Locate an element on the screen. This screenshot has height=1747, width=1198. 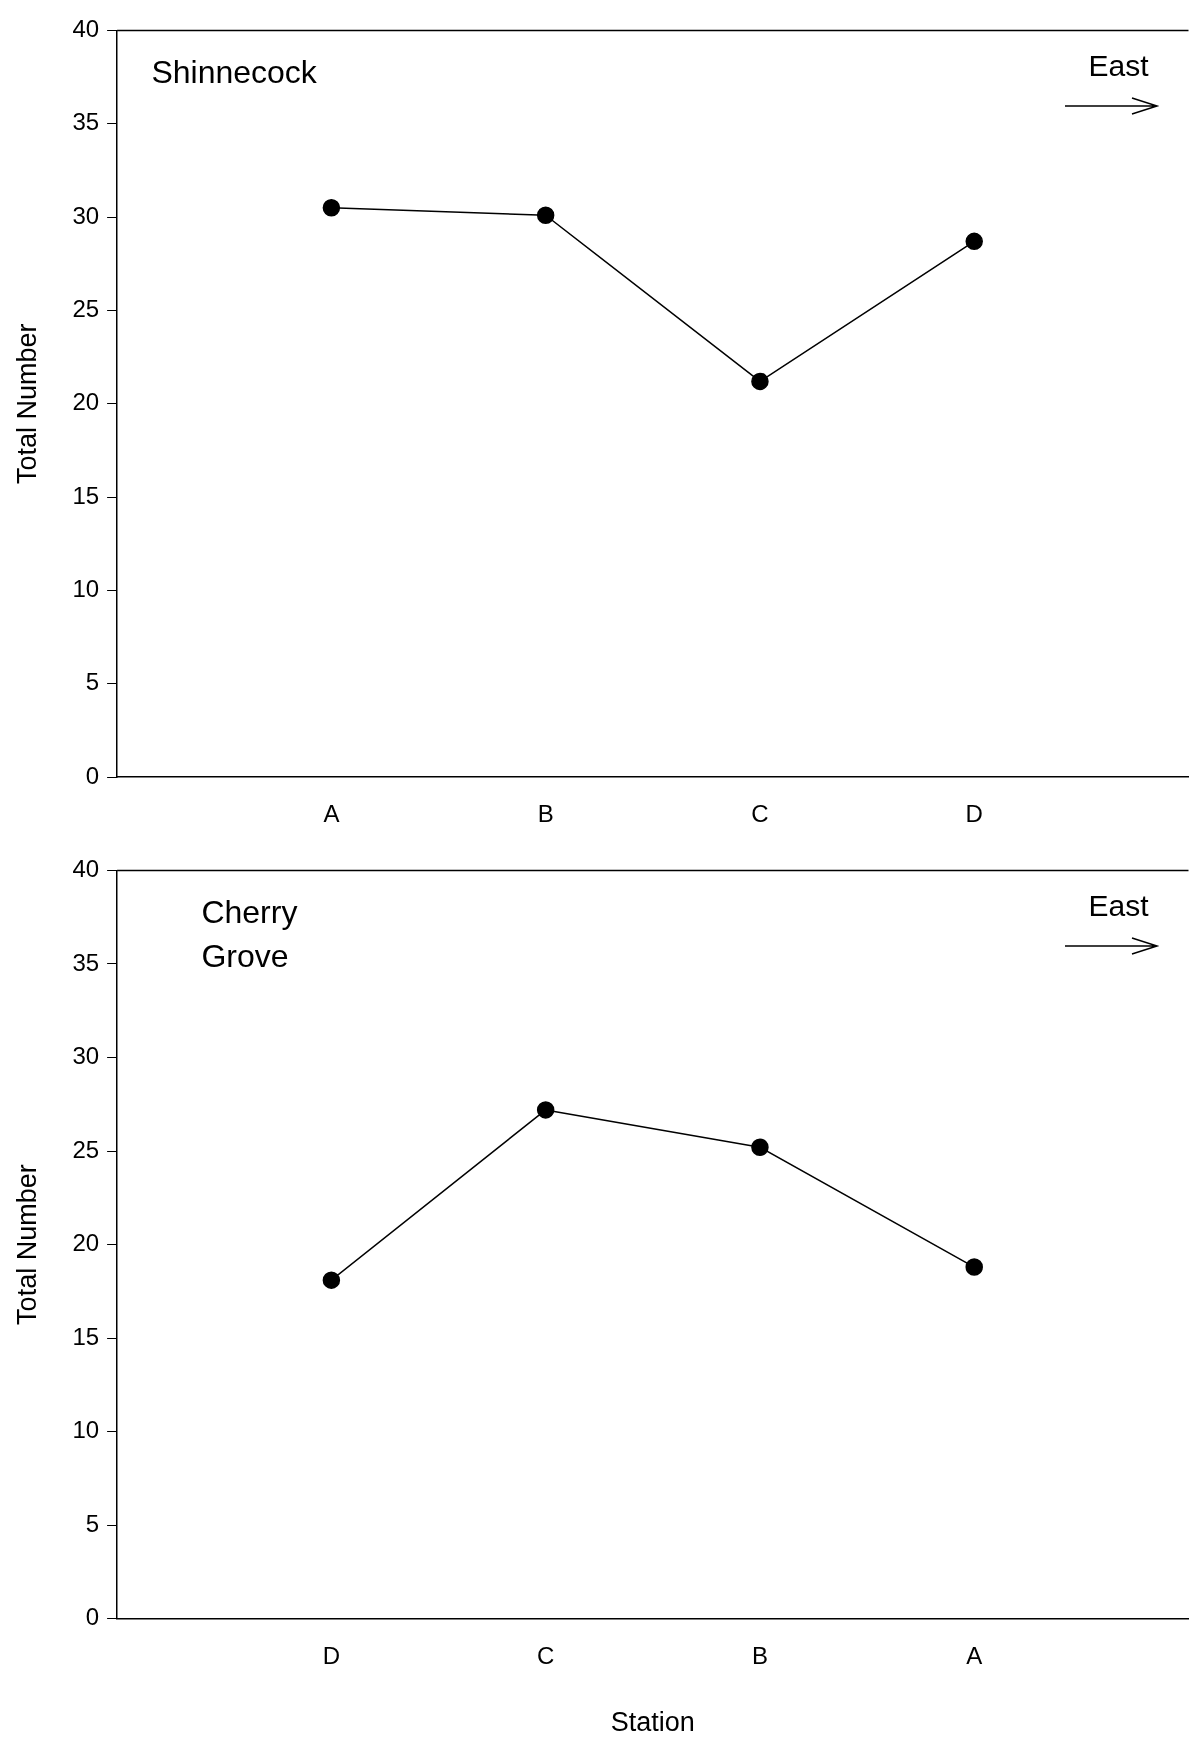
x-axis-title: Station is located at coordinates (652, 1722).